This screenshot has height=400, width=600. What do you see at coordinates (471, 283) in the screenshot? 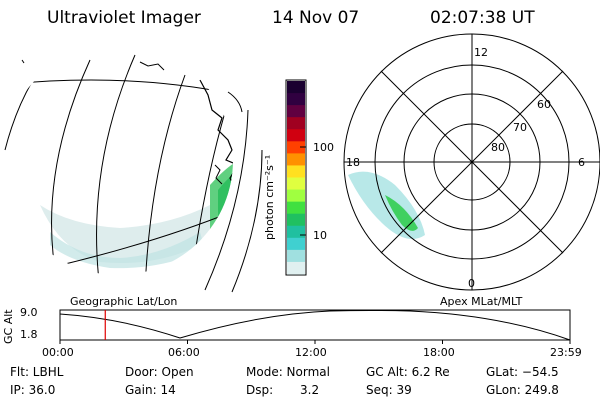
I see `mlt-label-0: 0` at bounding box center [471, 283].